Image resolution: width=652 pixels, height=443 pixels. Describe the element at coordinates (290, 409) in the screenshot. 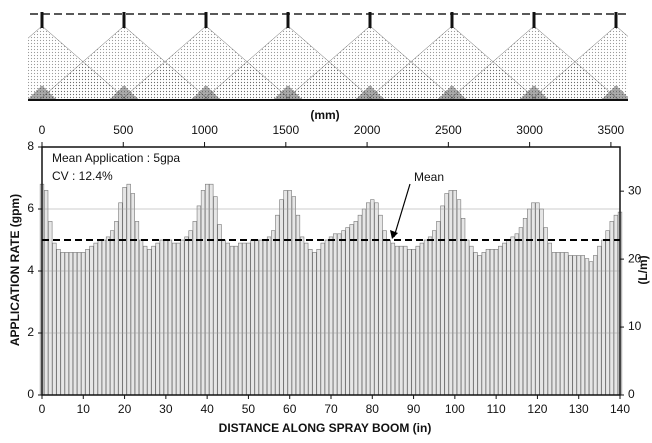

I see `x-tick-label: 60` at that location.